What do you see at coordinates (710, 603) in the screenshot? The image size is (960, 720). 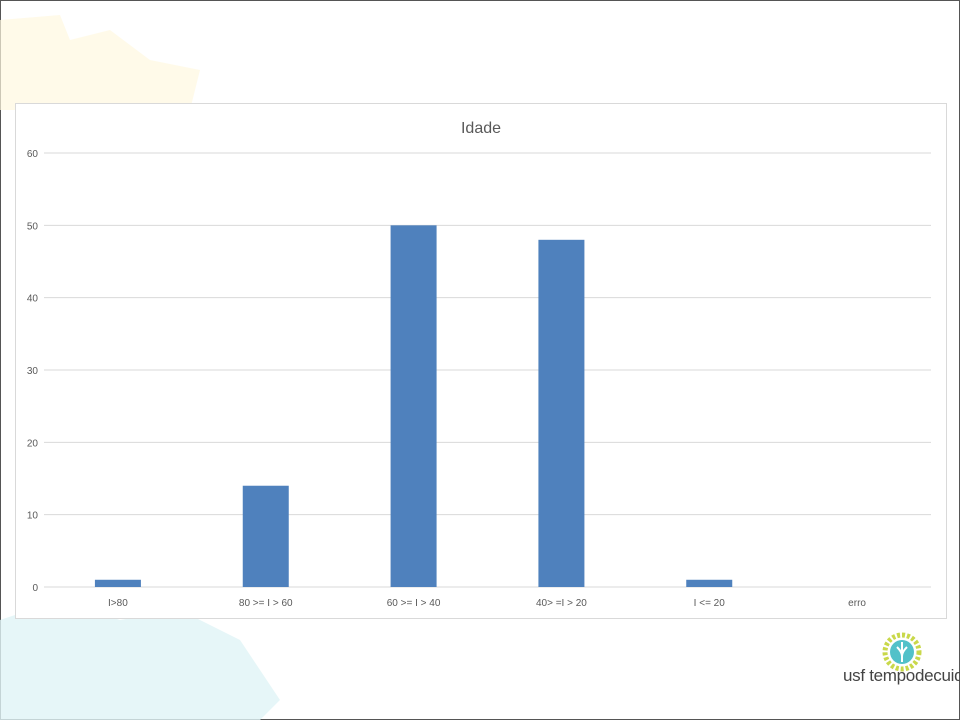 I see `x-tick-label: I <= 20` at bounding box center [710, 603].